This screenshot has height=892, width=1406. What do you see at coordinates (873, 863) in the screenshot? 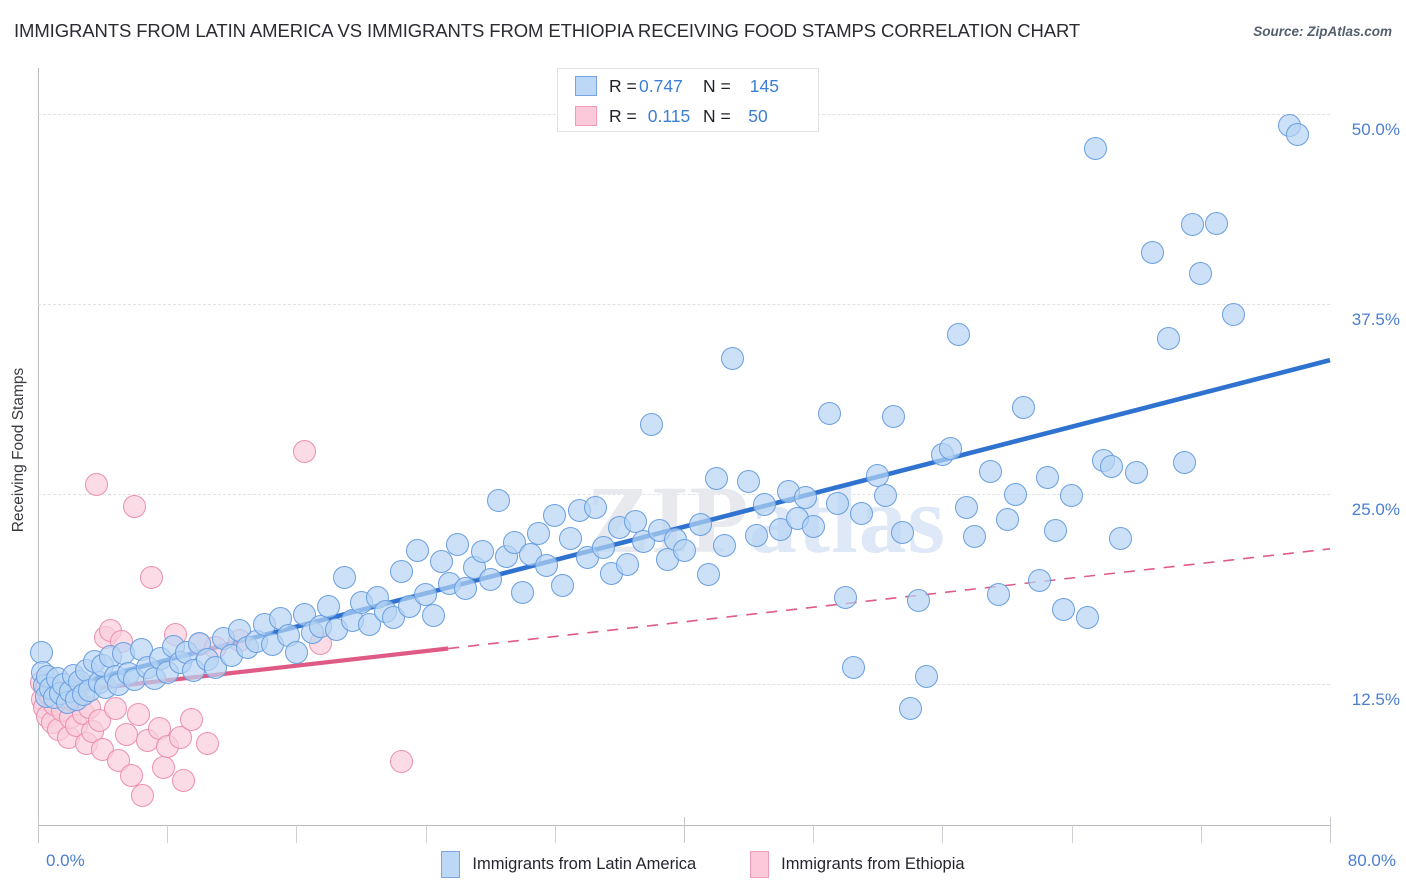
I see `legend-label-ethiopia: Immigrants from Ethiopia` at bounding box center [873, 863].